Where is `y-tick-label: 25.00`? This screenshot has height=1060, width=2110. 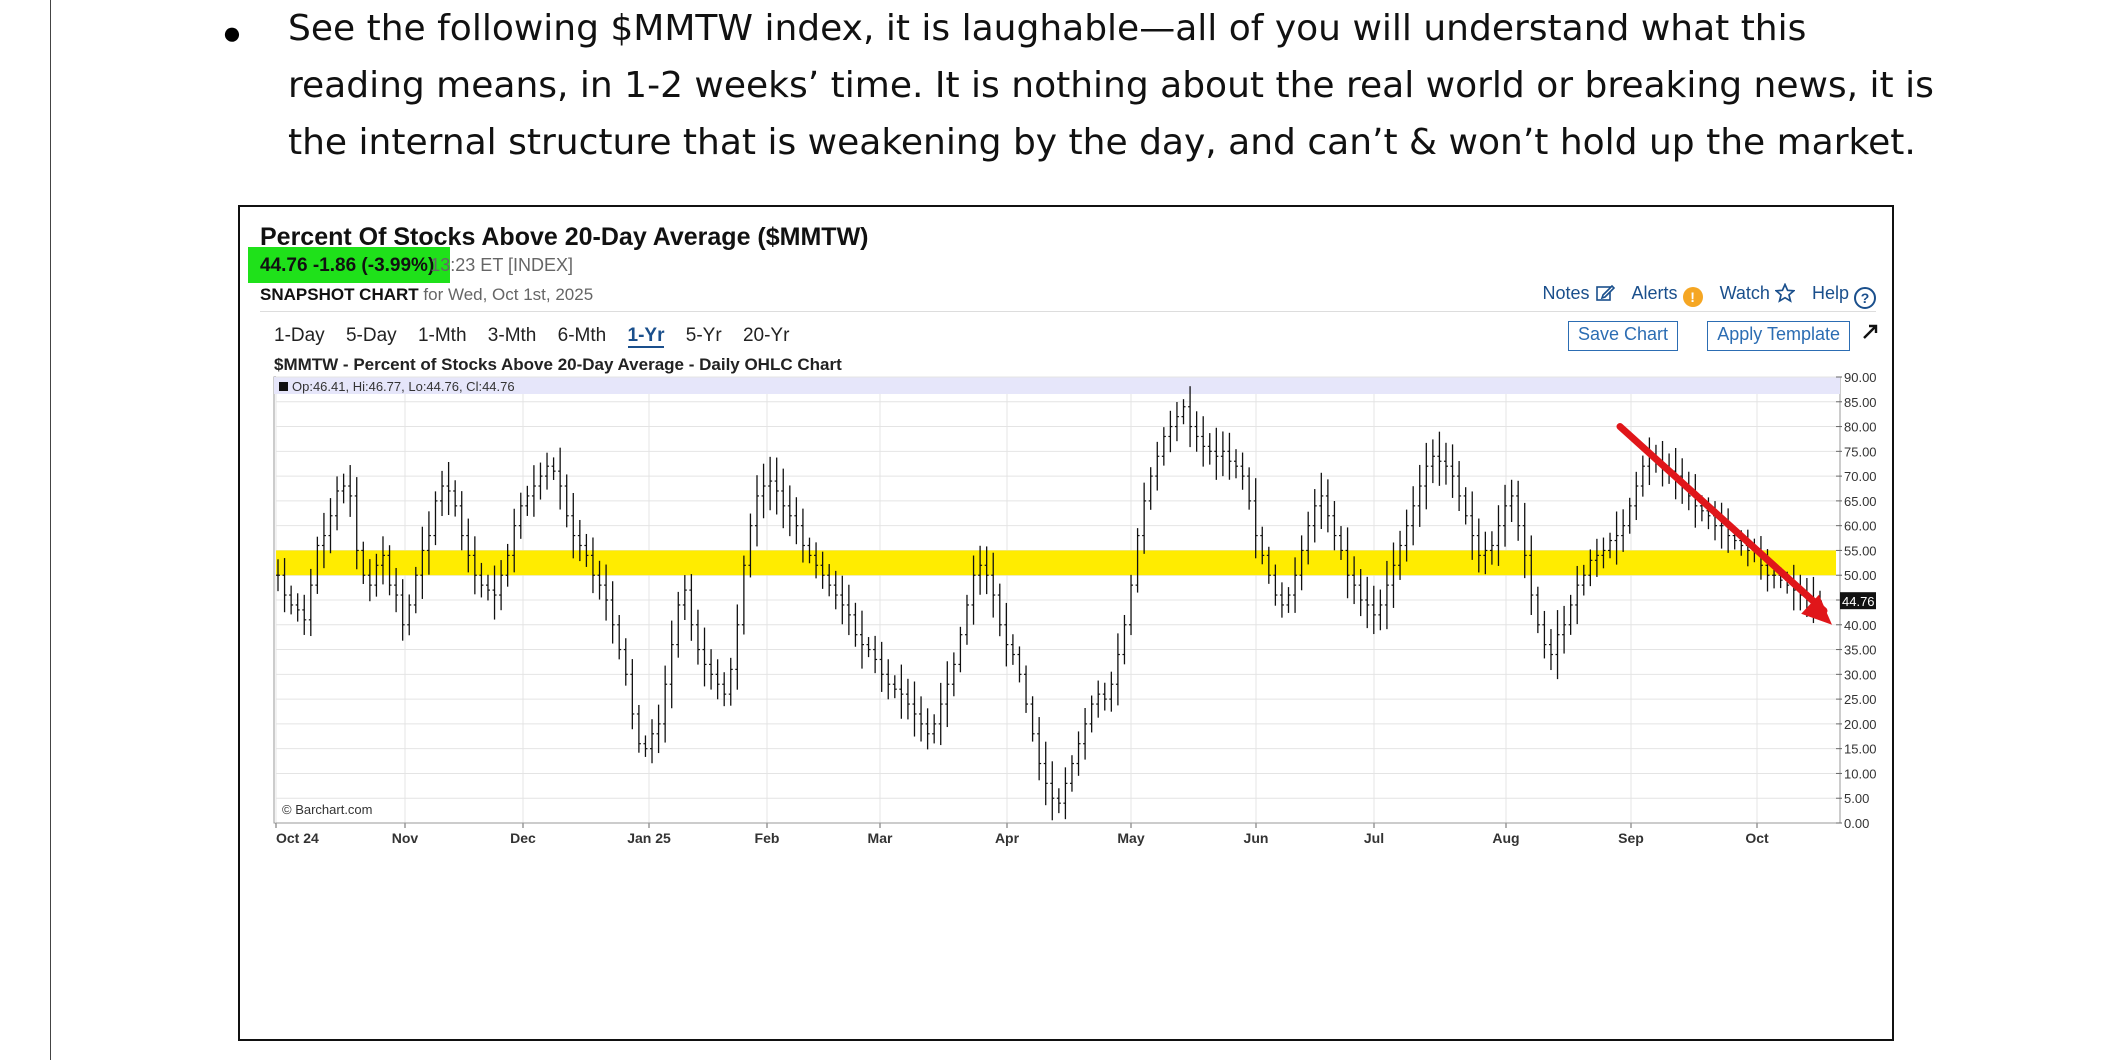
y-tick-label: 25.00 is located at coordinates (1860, 699).